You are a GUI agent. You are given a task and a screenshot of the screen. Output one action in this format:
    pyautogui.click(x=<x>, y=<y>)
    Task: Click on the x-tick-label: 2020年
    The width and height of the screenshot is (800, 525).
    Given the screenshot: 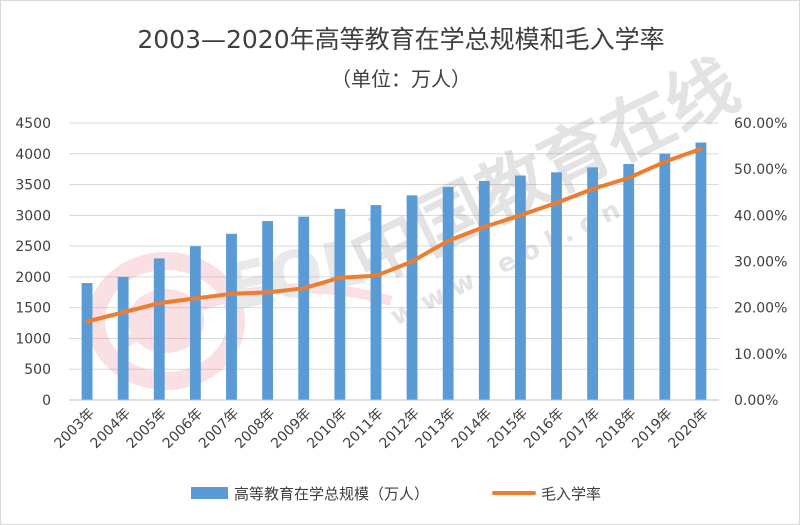 What is the action you would take?
    pyautogui.click(x=688, y=429)
    